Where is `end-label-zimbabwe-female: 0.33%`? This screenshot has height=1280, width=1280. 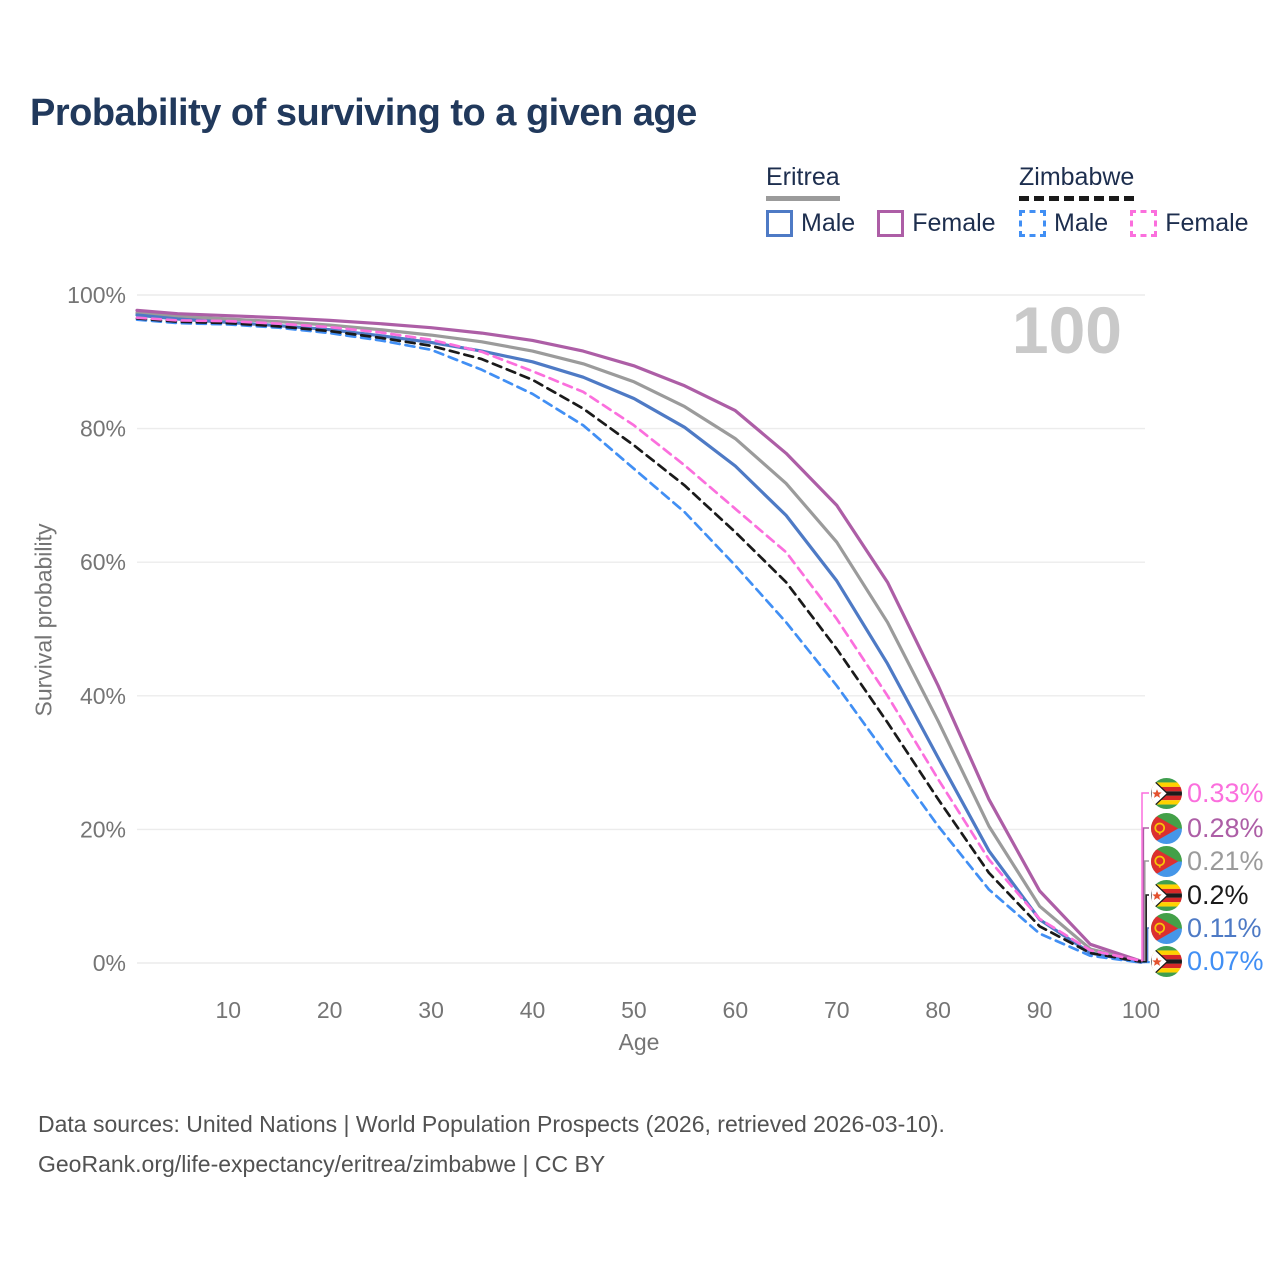 end-label-zimbabwe-female: 0.33% is located at coordinates (1207, 793).